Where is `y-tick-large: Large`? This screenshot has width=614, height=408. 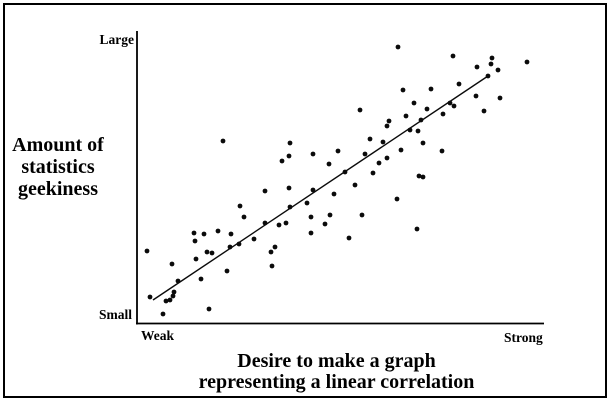 y-tick-large: Large is located at coordinates (117, 39).